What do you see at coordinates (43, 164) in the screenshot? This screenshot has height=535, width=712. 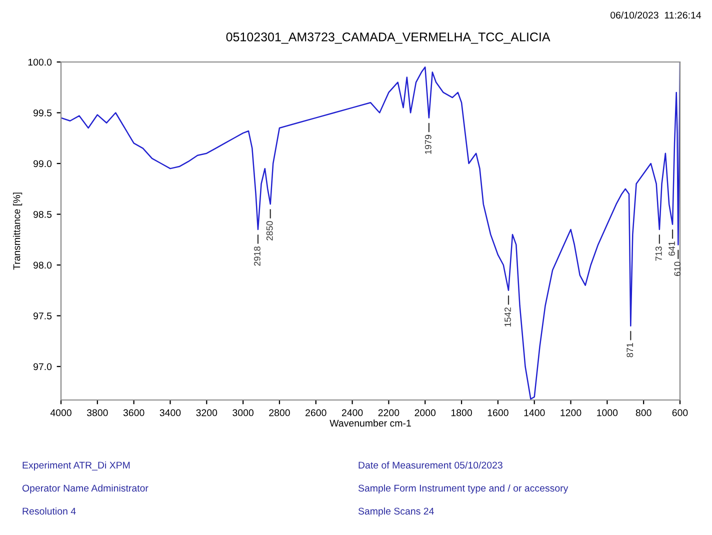 I see `y-tick-label: 99.0` at bounding box center [43, 164].